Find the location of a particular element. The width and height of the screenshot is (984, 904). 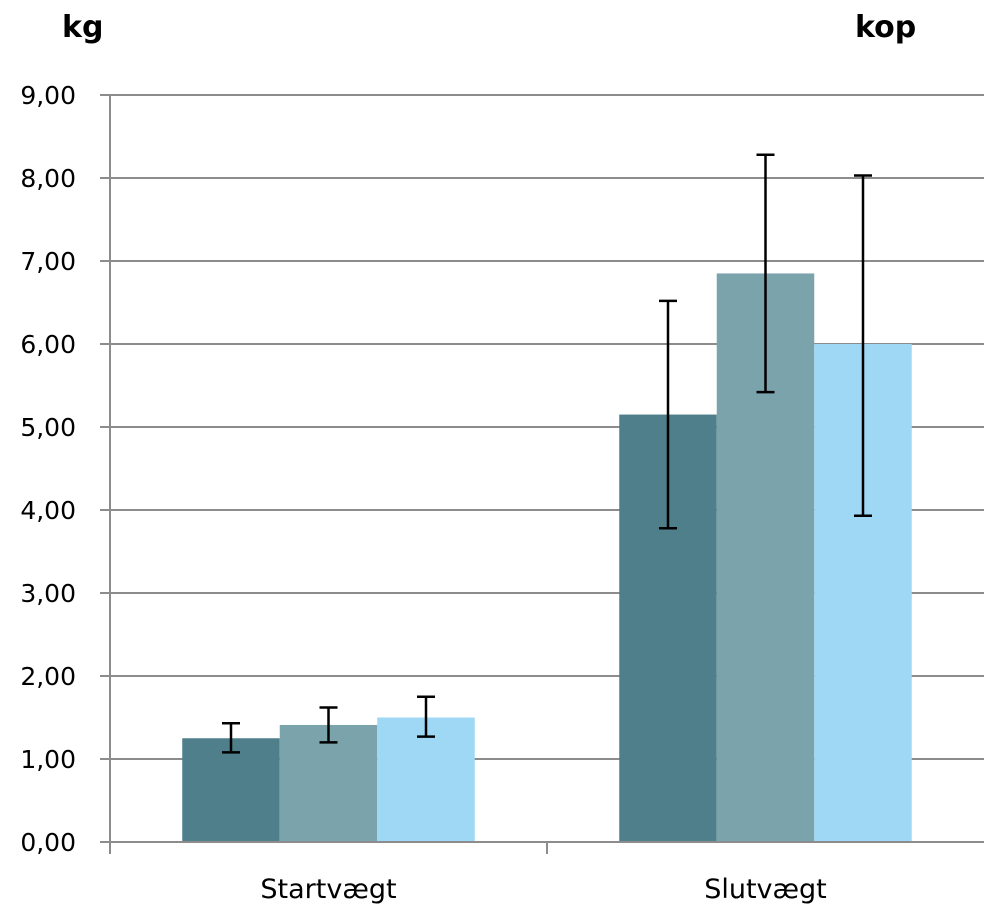

y-tick-labels: 0,00 1,00 2,00 3,00 4,00 5,00 6,00 7,00 8,00 9,00 is located at coordinates (48, 469).